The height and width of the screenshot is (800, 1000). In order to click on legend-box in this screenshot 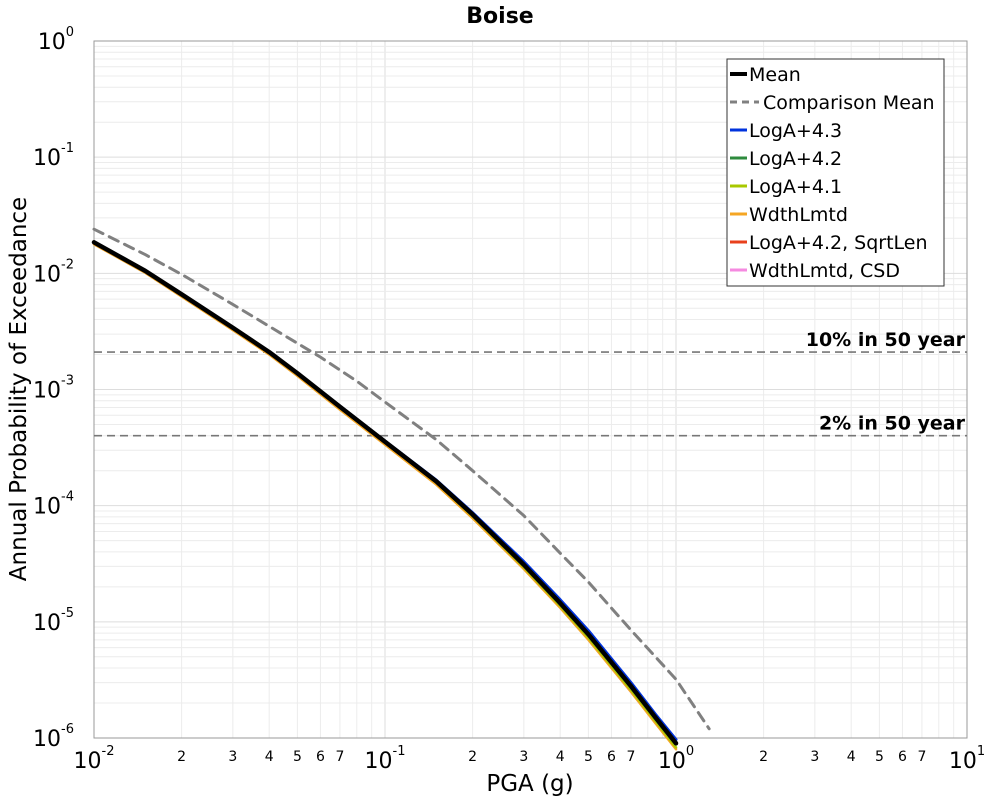, I will do `click(835, 172)`.